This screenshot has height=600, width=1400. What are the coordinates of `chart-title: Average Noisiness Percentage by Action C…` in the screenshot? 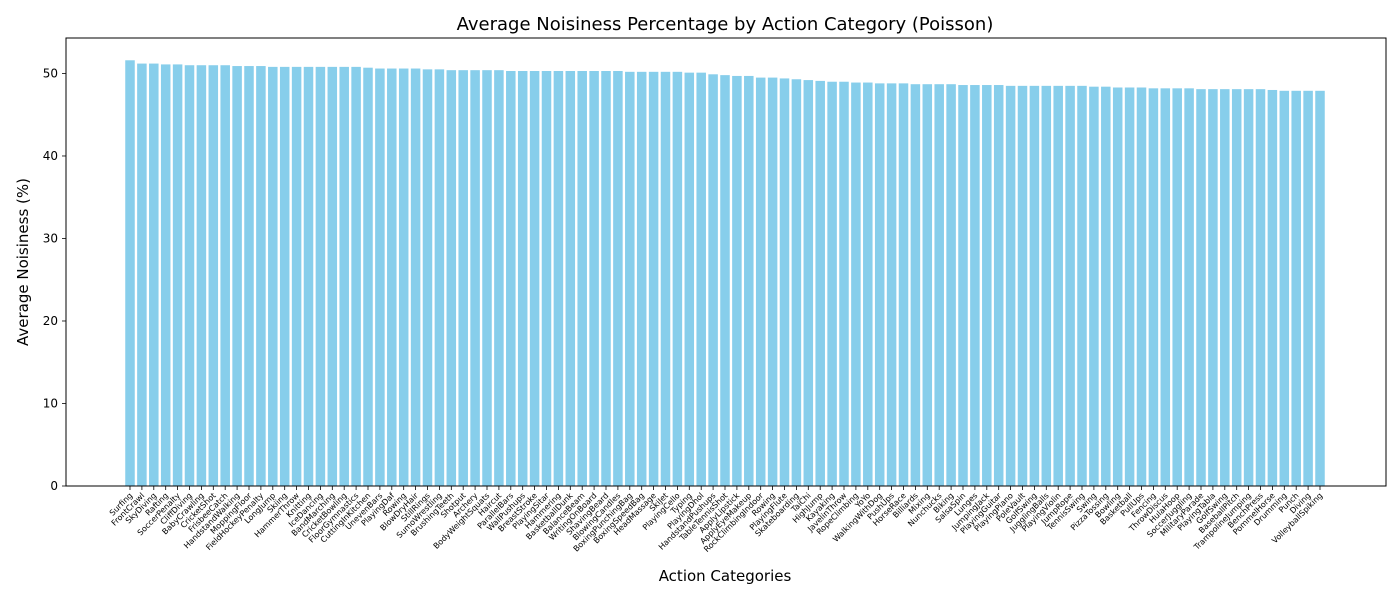 It's located at (725, 24).